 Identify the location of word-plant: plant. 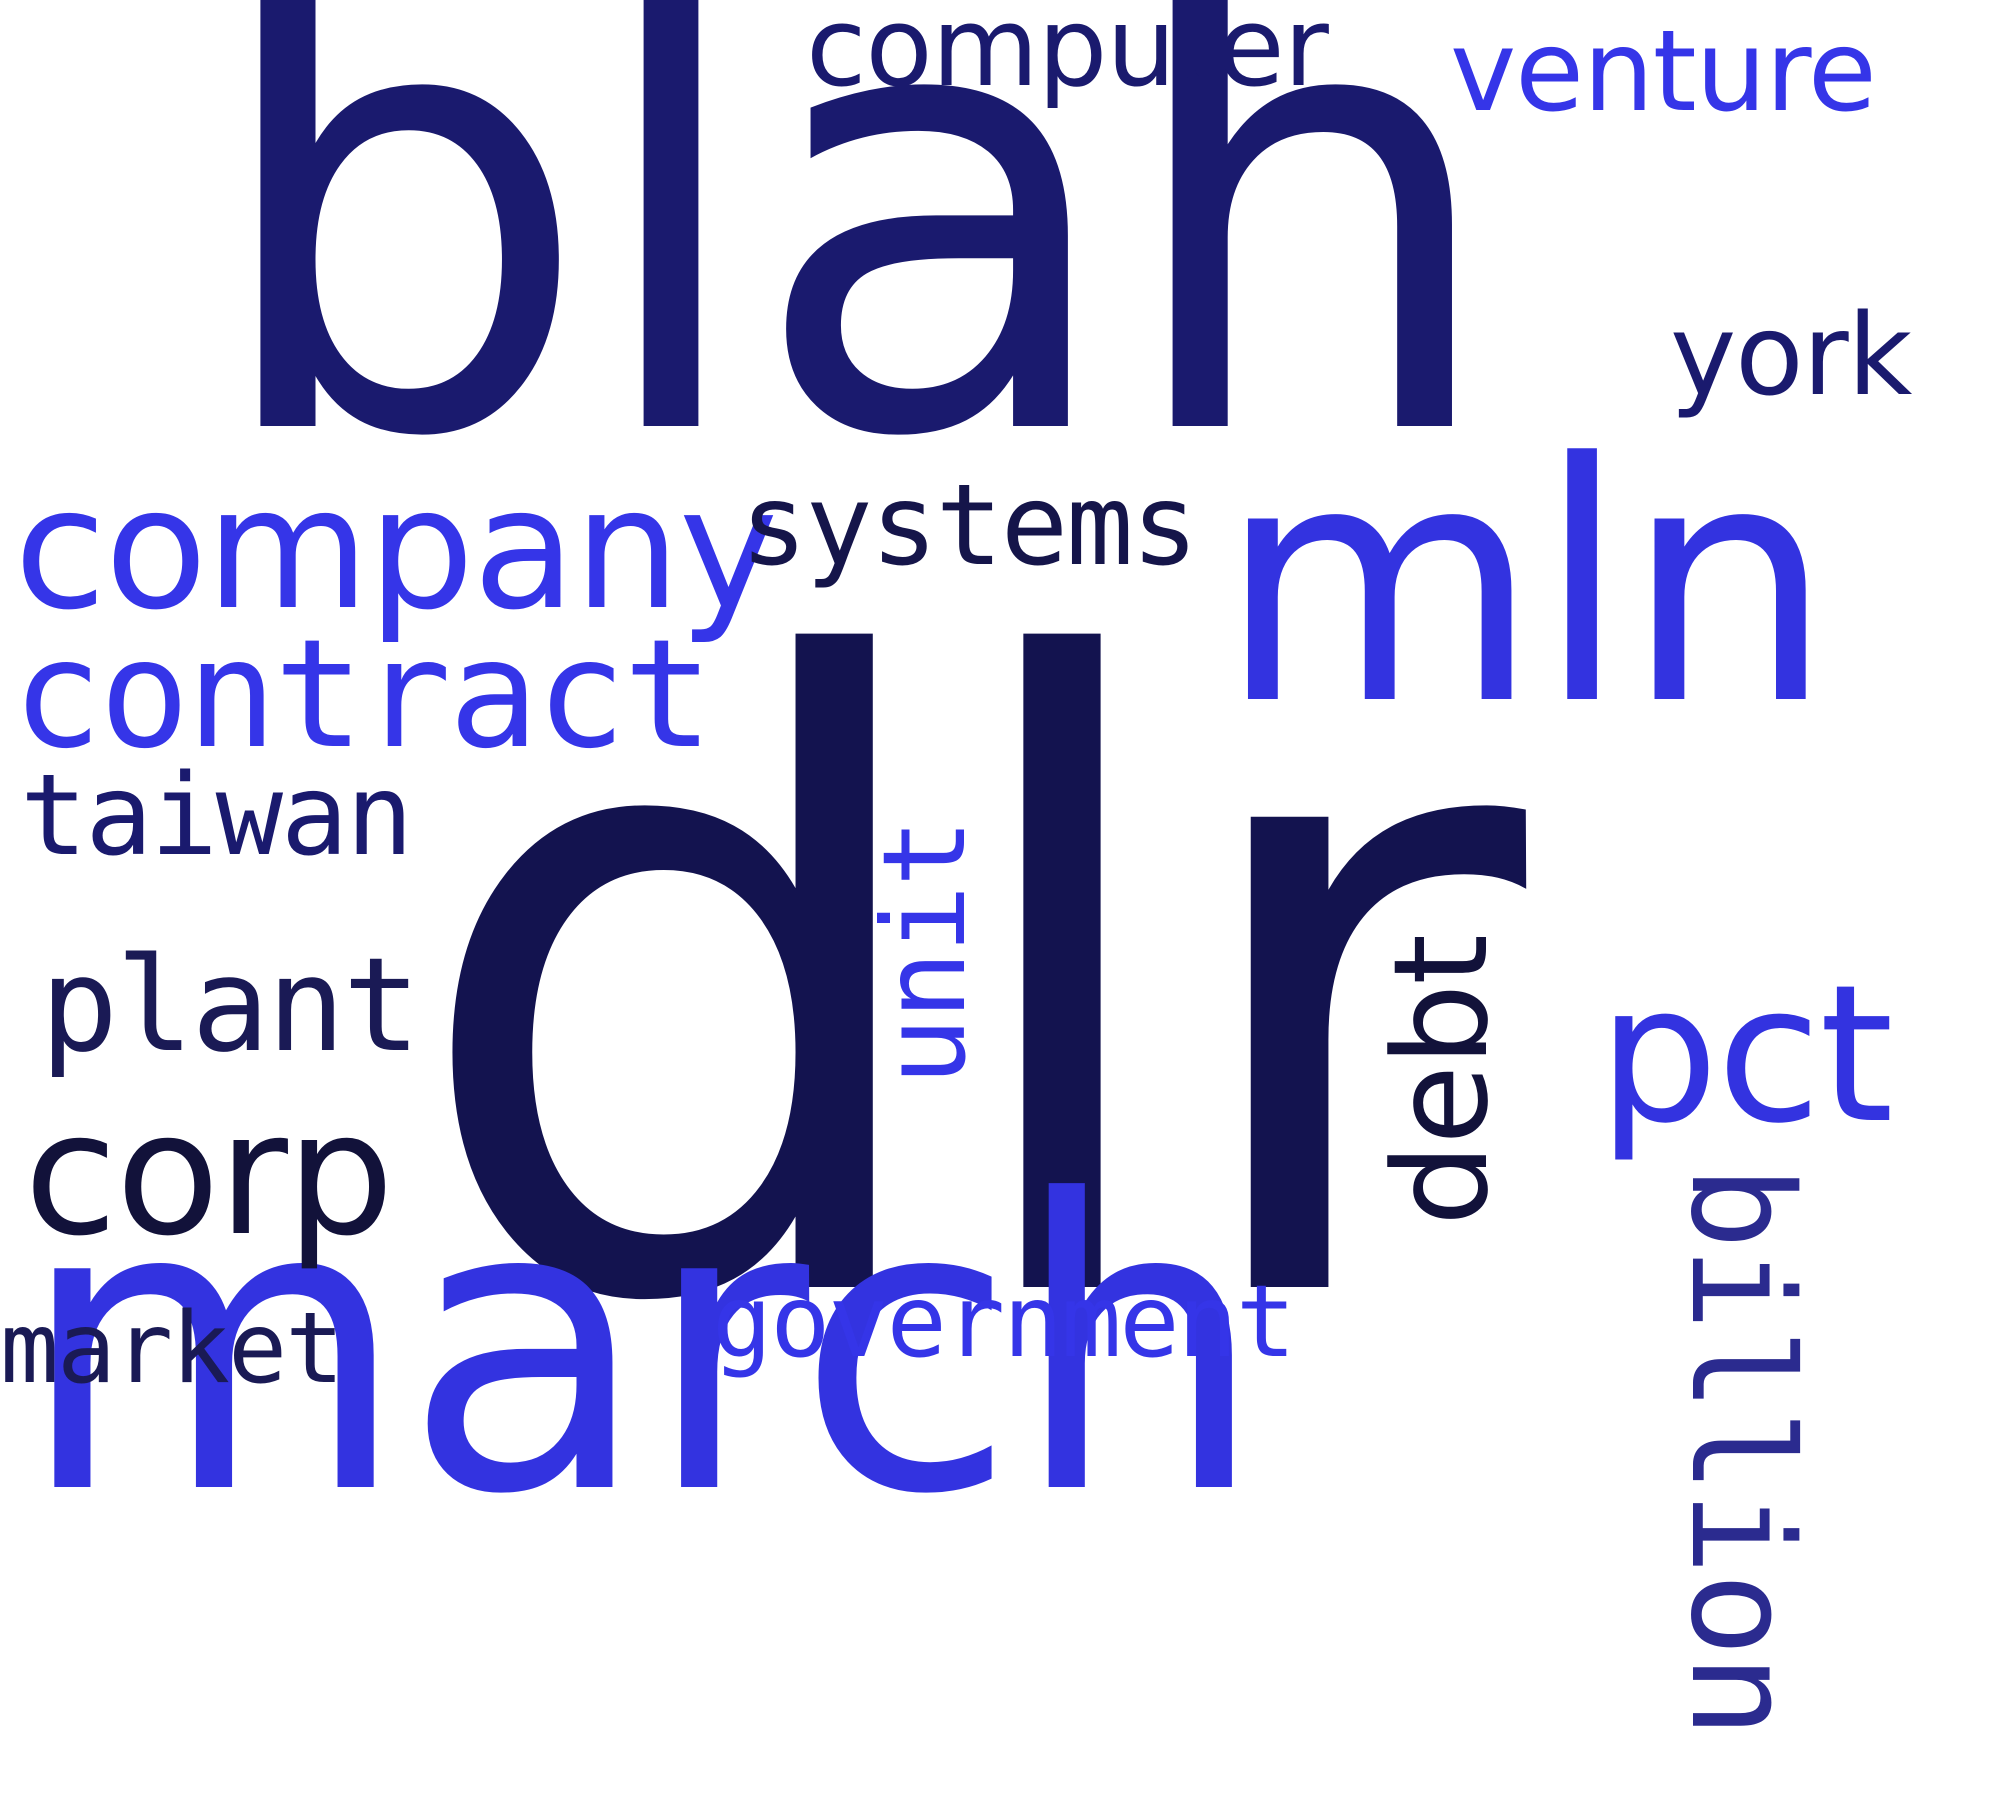
(230, 1005).